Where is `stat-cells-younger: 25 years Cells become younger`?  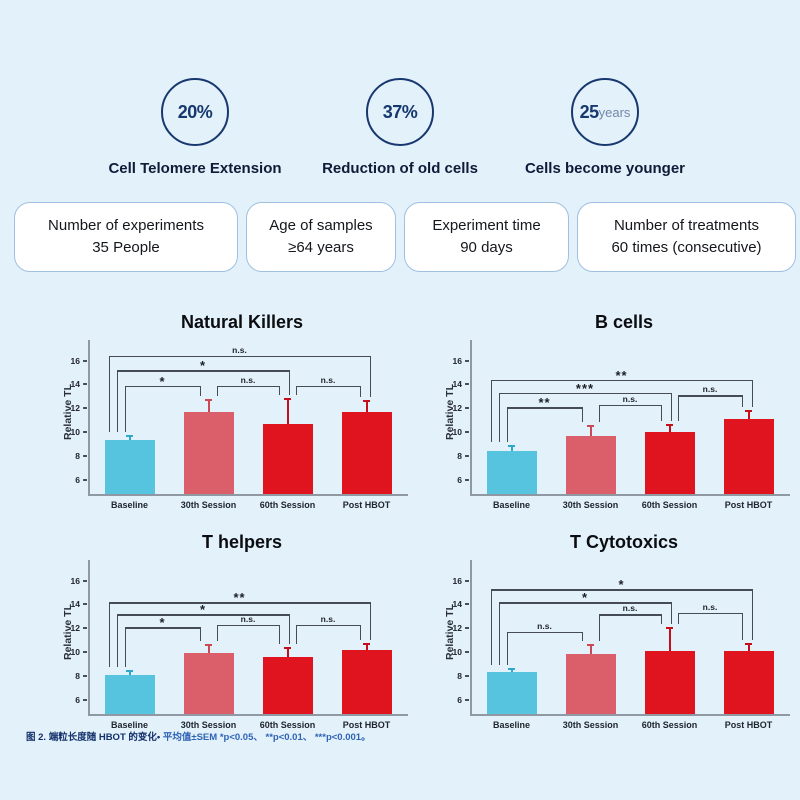 stat-cells-younger: 25 years Cells become younger is located at coordinates (605, 127).